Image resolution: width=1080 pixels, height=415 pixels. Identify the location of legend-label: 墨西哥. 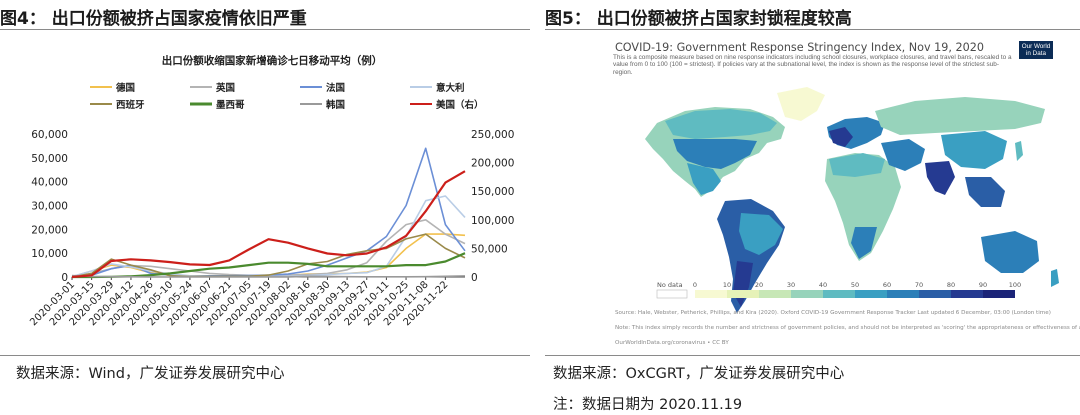
(230, 105).